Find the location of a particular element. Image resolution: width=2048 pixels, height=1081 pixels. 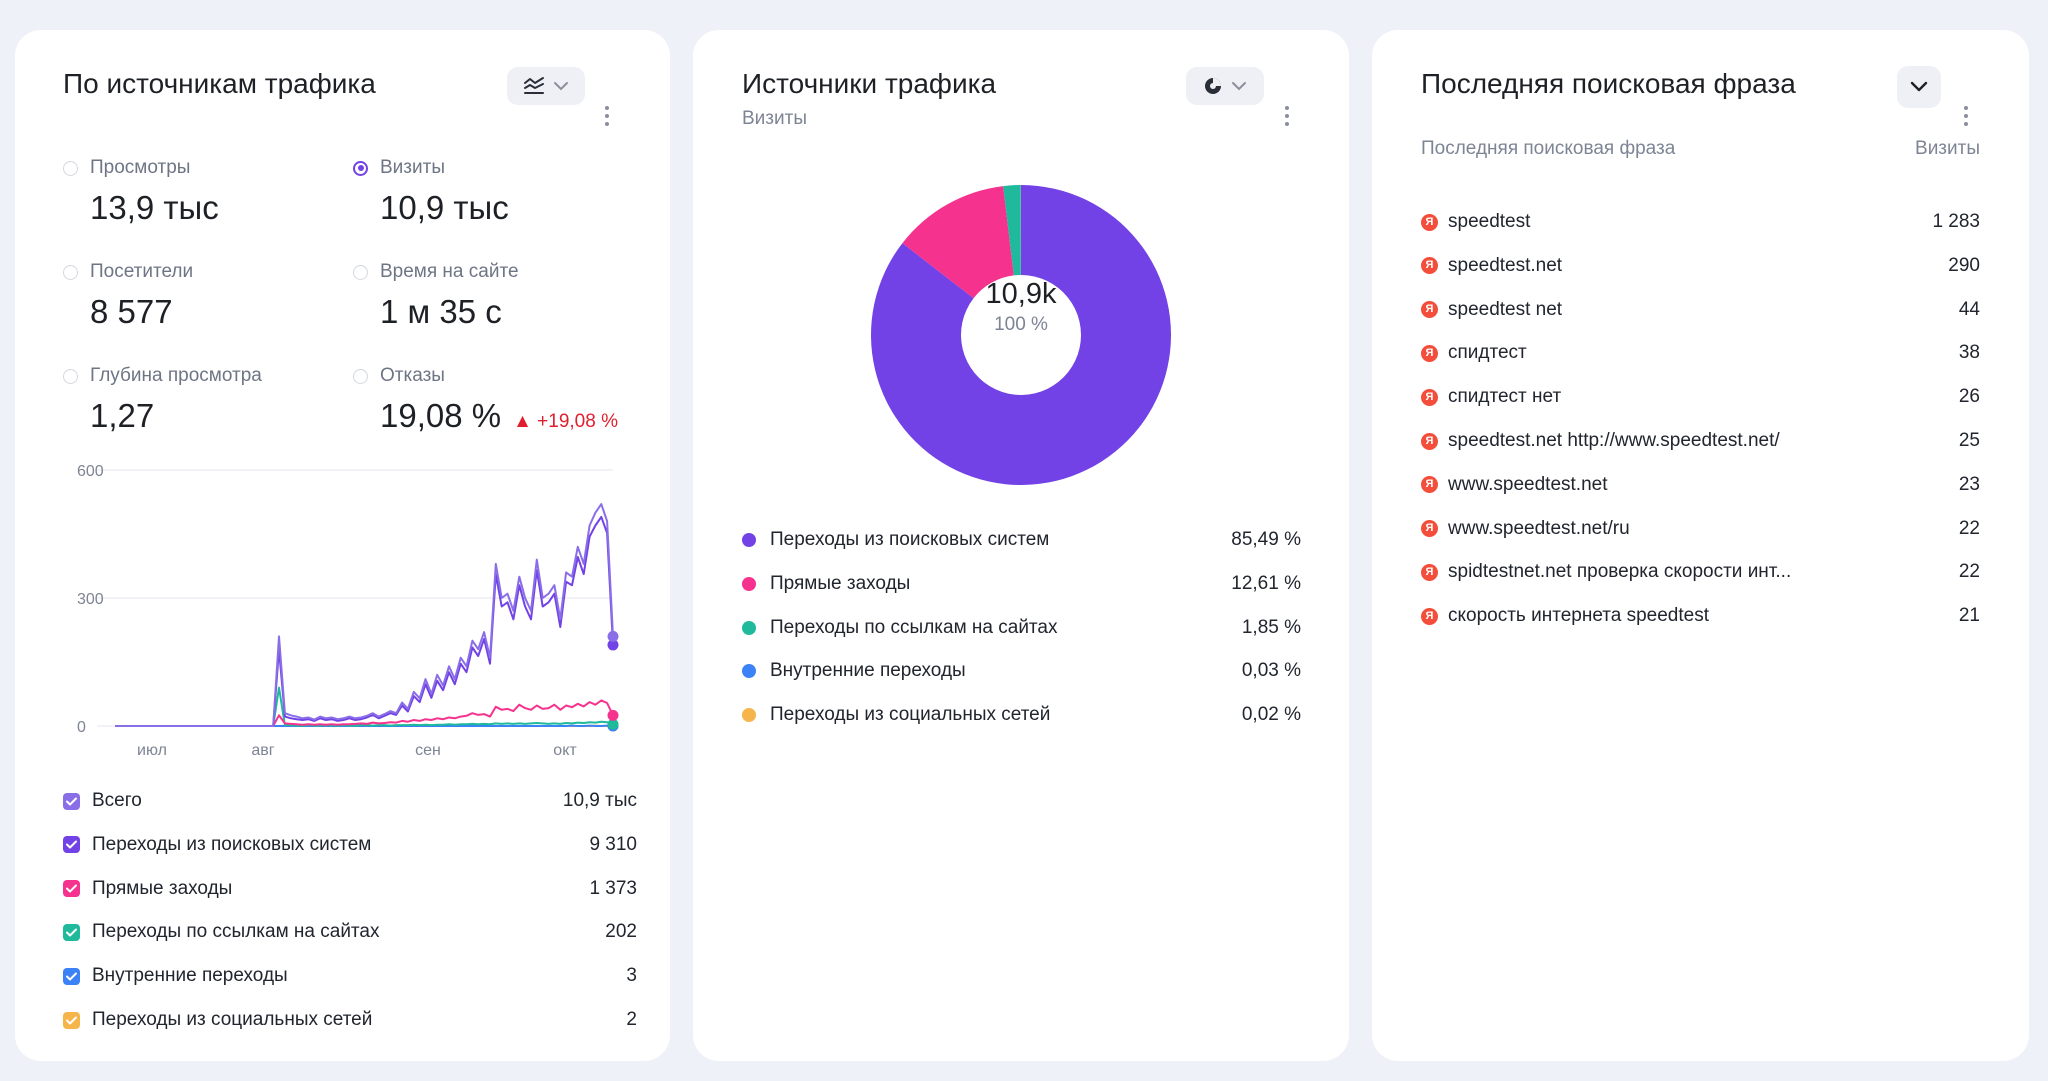

search-phrase: спидтест is located at coordinates (1487, 353).